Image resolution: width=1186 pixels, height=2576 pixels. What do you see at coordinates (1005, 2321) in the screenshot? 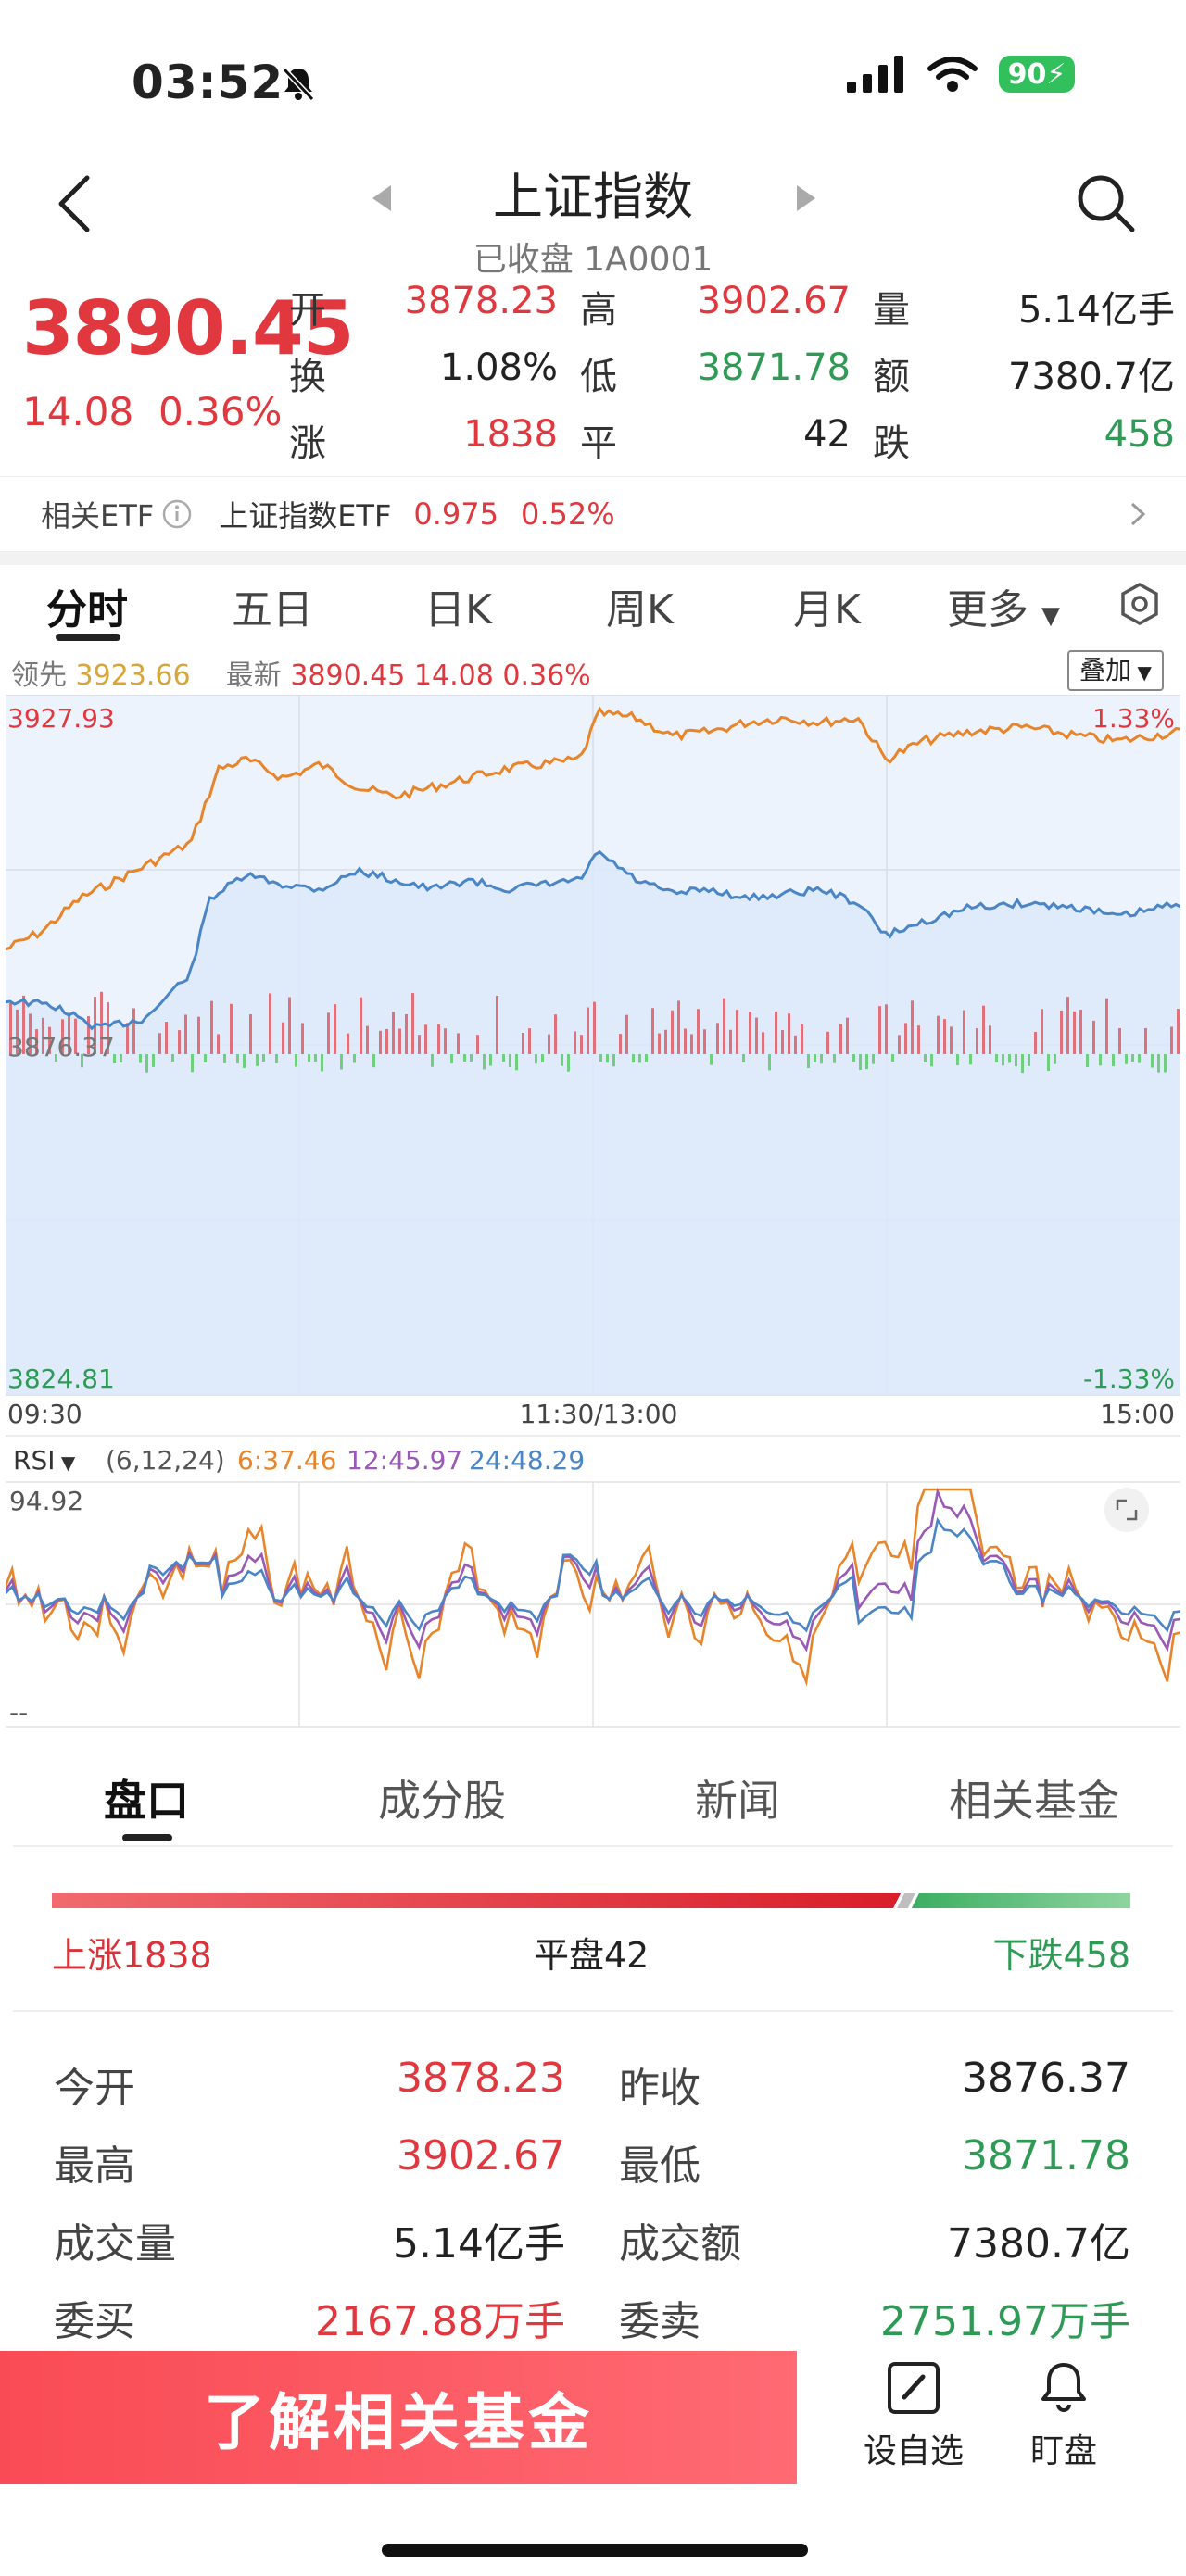
I see `stat-ask-volume-value: 2751.97万手` at bounding box center [1005, 2321].